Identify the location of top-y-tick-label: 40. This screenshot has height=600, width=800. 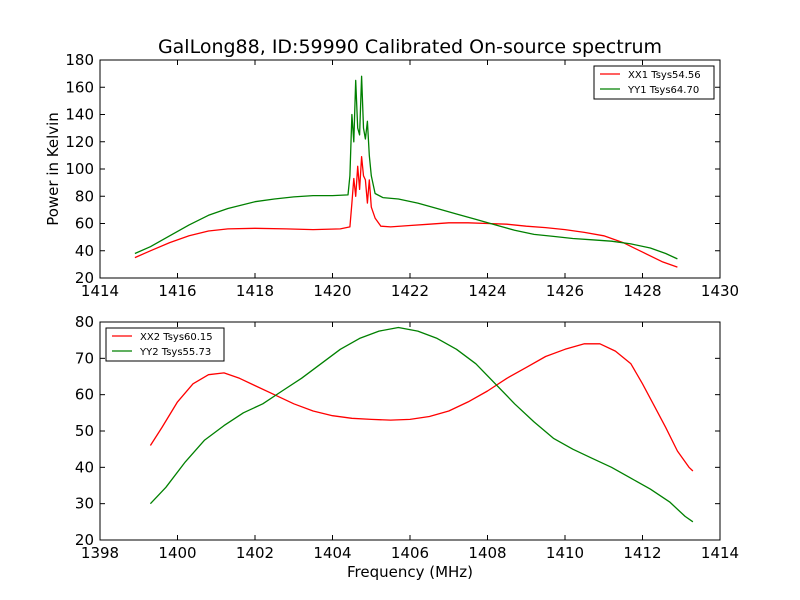
(84, 251).